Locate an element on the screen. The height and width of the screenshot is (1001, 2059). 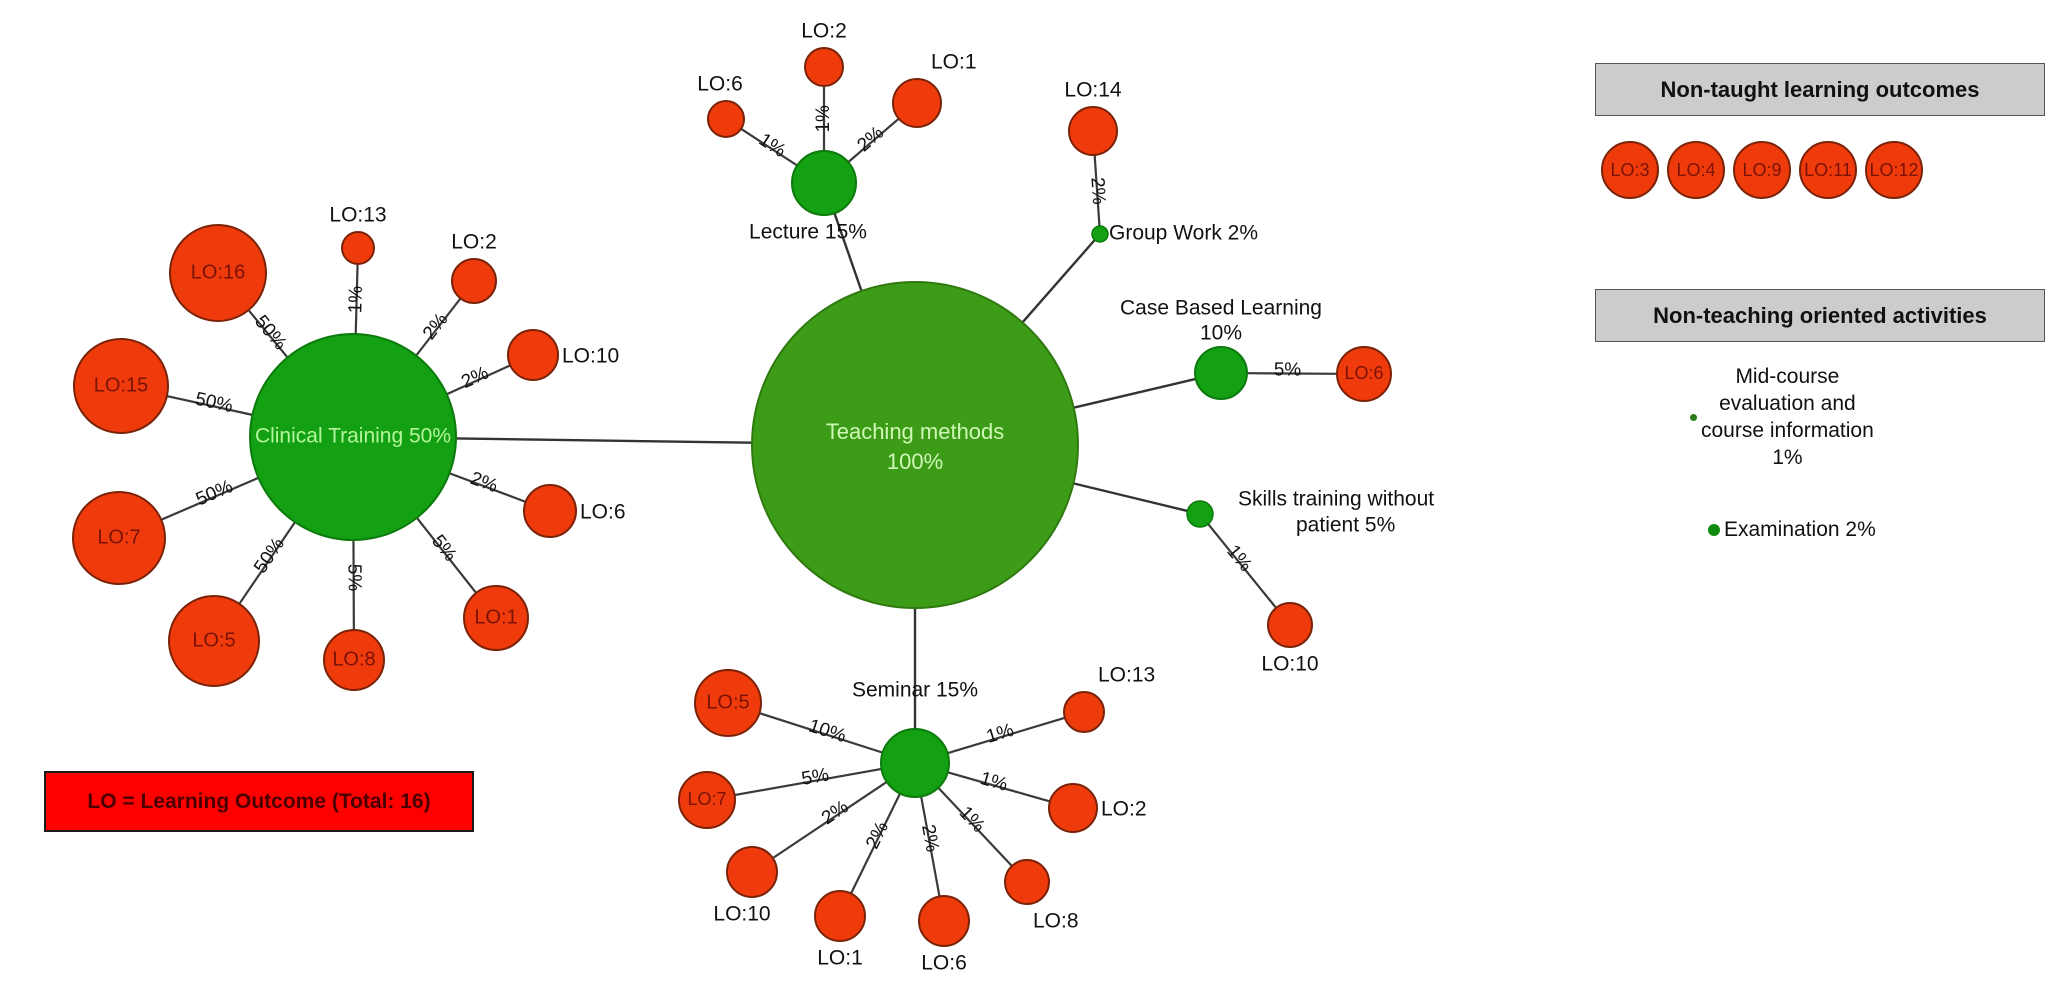
hub-label-groupwork: Group Work 2% is located at coordinates (1183, 233).